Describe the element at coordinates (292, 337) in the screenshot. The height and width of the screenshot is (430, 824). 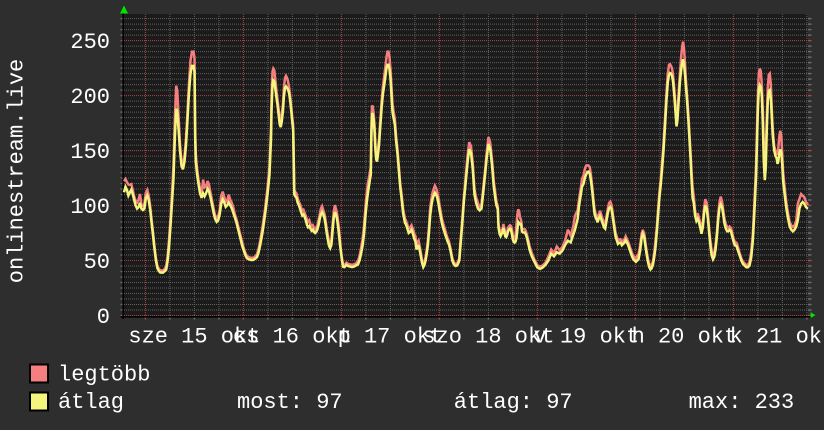
I see `svg-text: cs 16 okt` at that location.